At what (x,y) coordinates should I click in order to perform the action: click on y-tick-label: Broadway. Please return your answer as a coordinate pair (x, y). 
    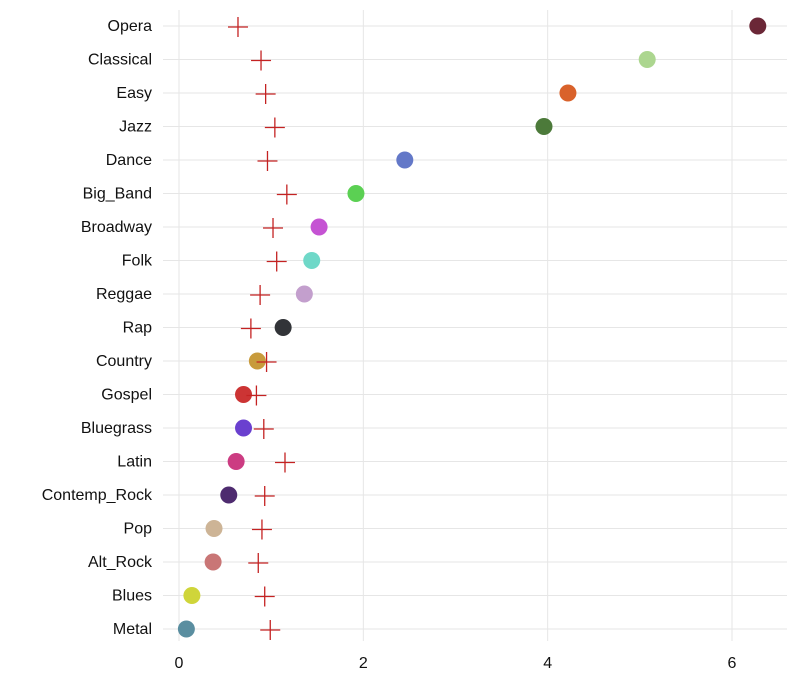
    Looking at the image, I should click on (116, 227).